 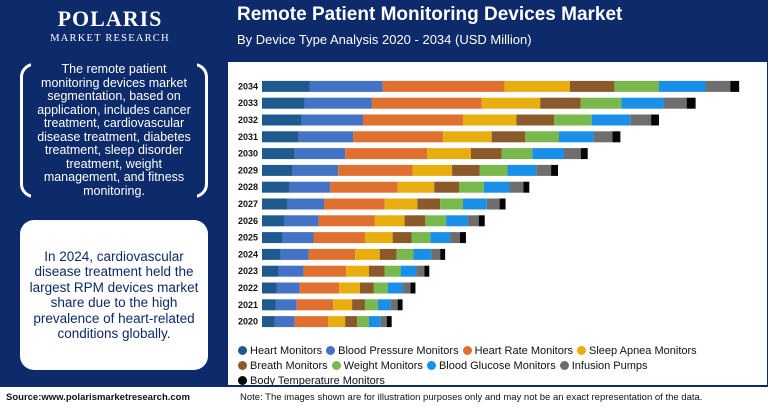 What do you see at coordinates (248, 305) in the screenshot?
I see `y-tick-label: 2021` at bounding box center [248, 305].